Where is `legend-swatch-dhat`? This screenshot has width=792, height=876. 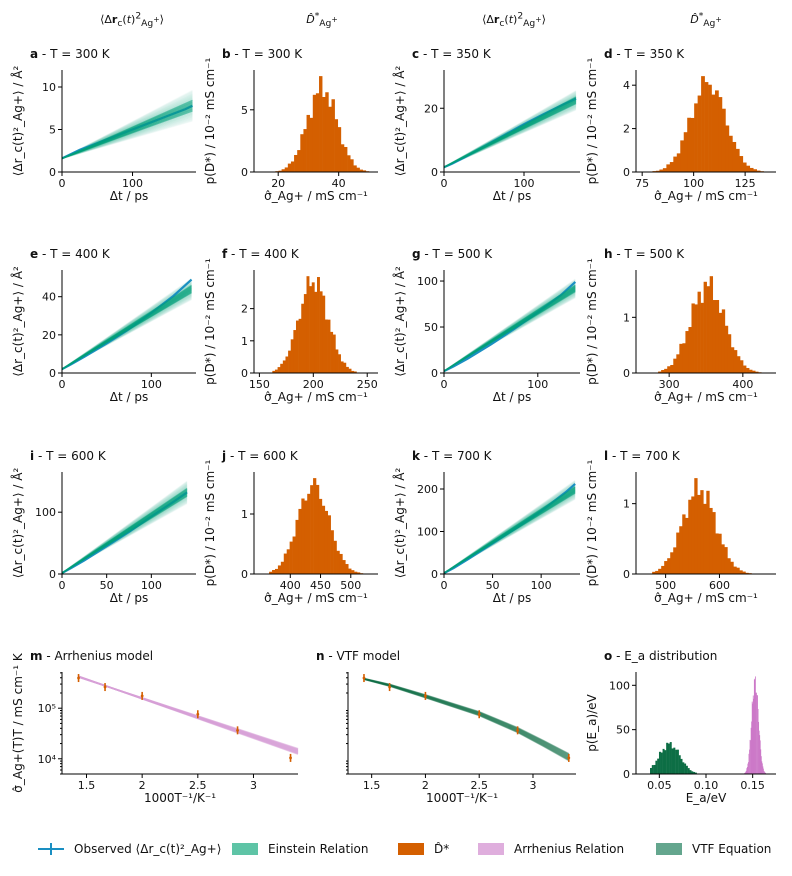
legend-swatch-dhat is located at coordinates (411, 849).